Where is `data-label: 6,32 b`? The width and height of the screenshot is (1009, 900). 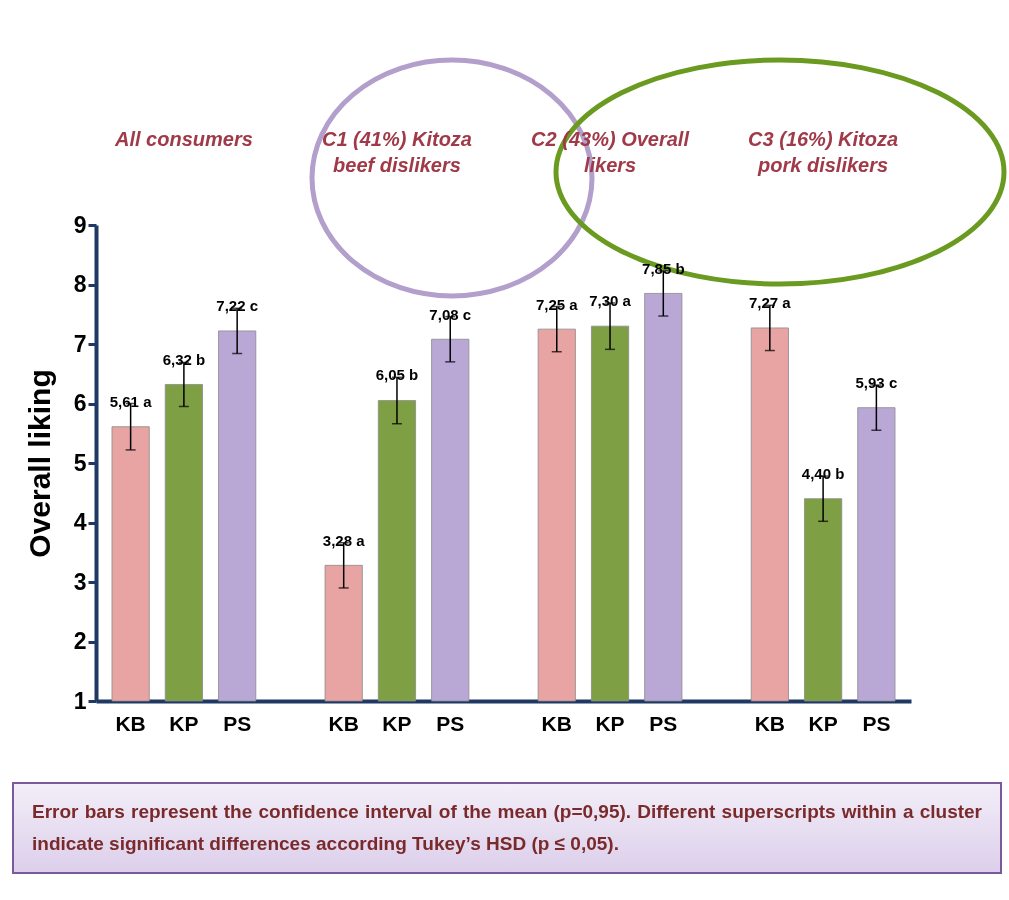
data-label: 6,32 b is located at coordinates (184, 360).